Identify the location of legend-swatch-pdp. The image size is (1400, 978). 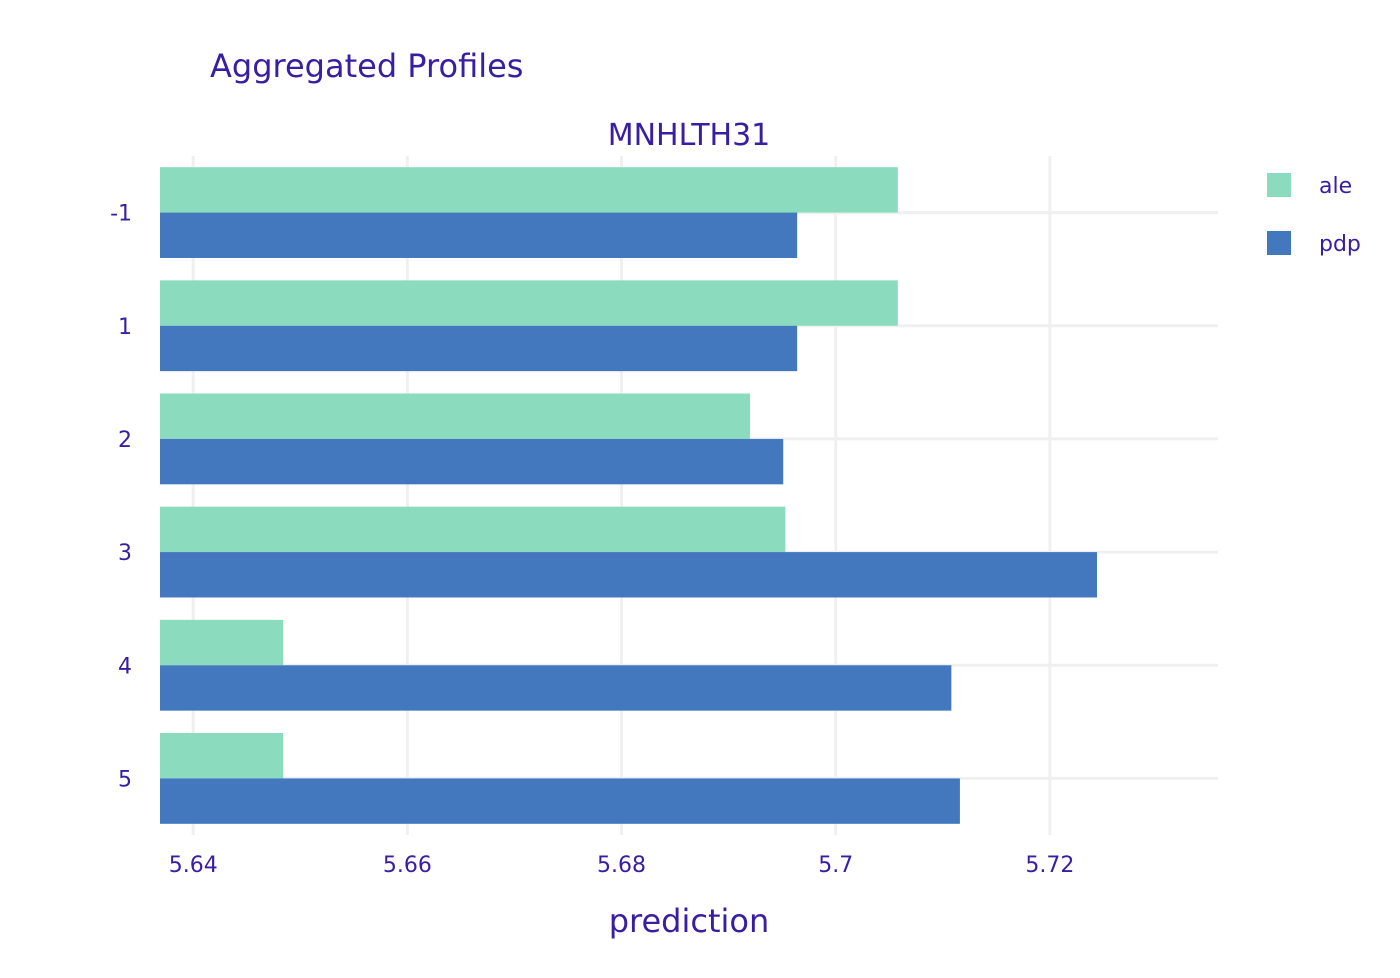
(1279, 243).